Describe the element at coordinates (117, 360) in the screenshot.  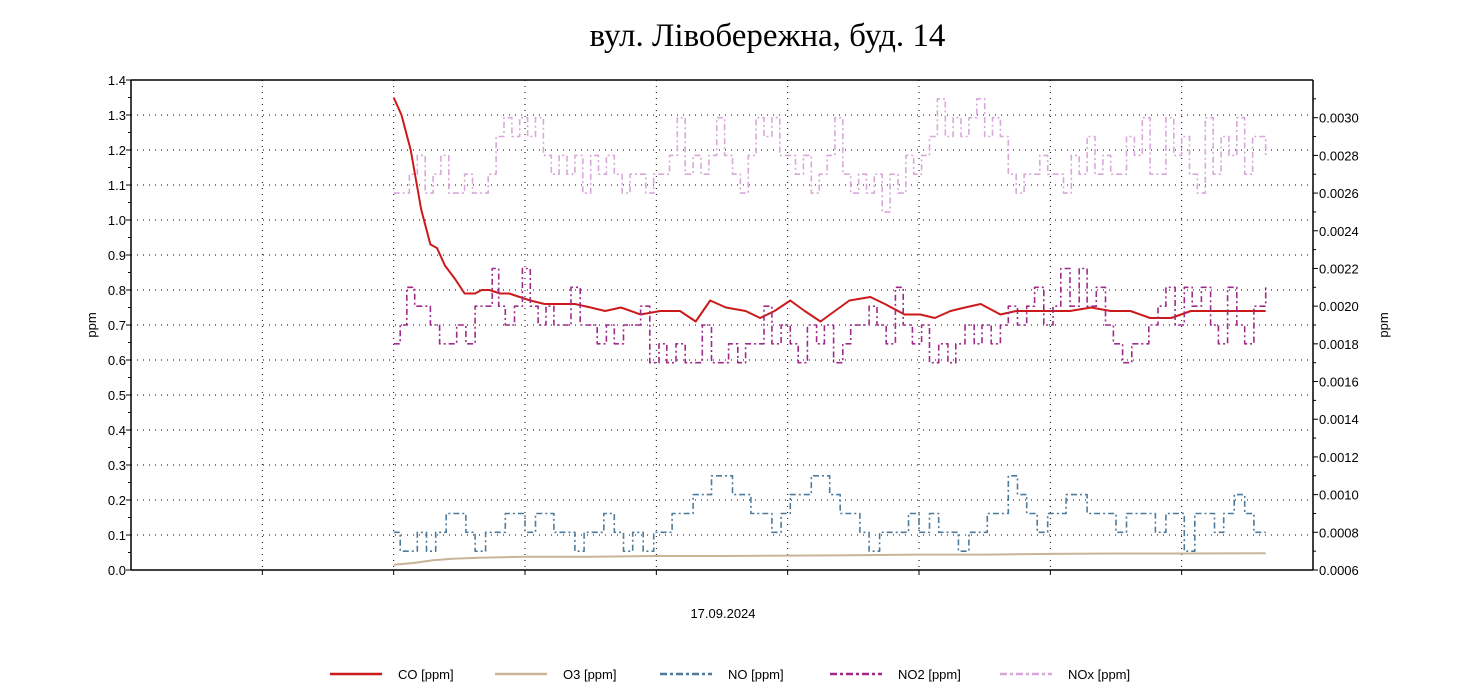
I see `left-tick-label: 0.6` at that location.